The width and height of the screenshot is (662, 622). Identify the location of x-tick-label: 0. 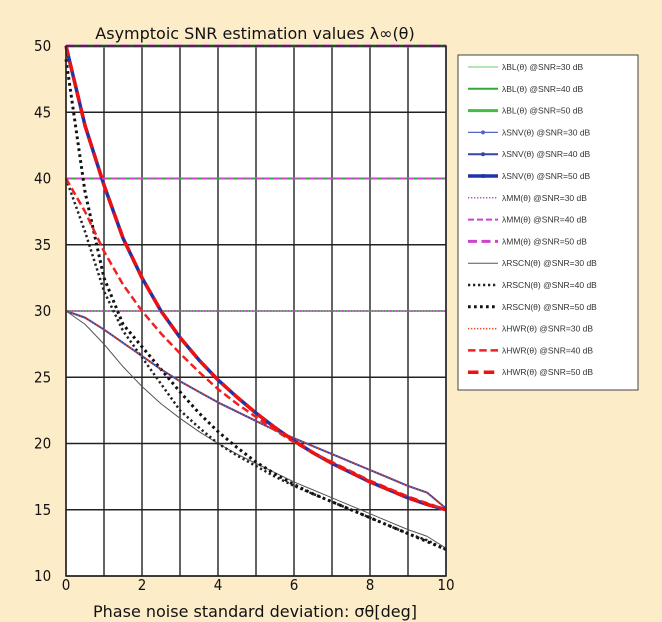
(66, 585).